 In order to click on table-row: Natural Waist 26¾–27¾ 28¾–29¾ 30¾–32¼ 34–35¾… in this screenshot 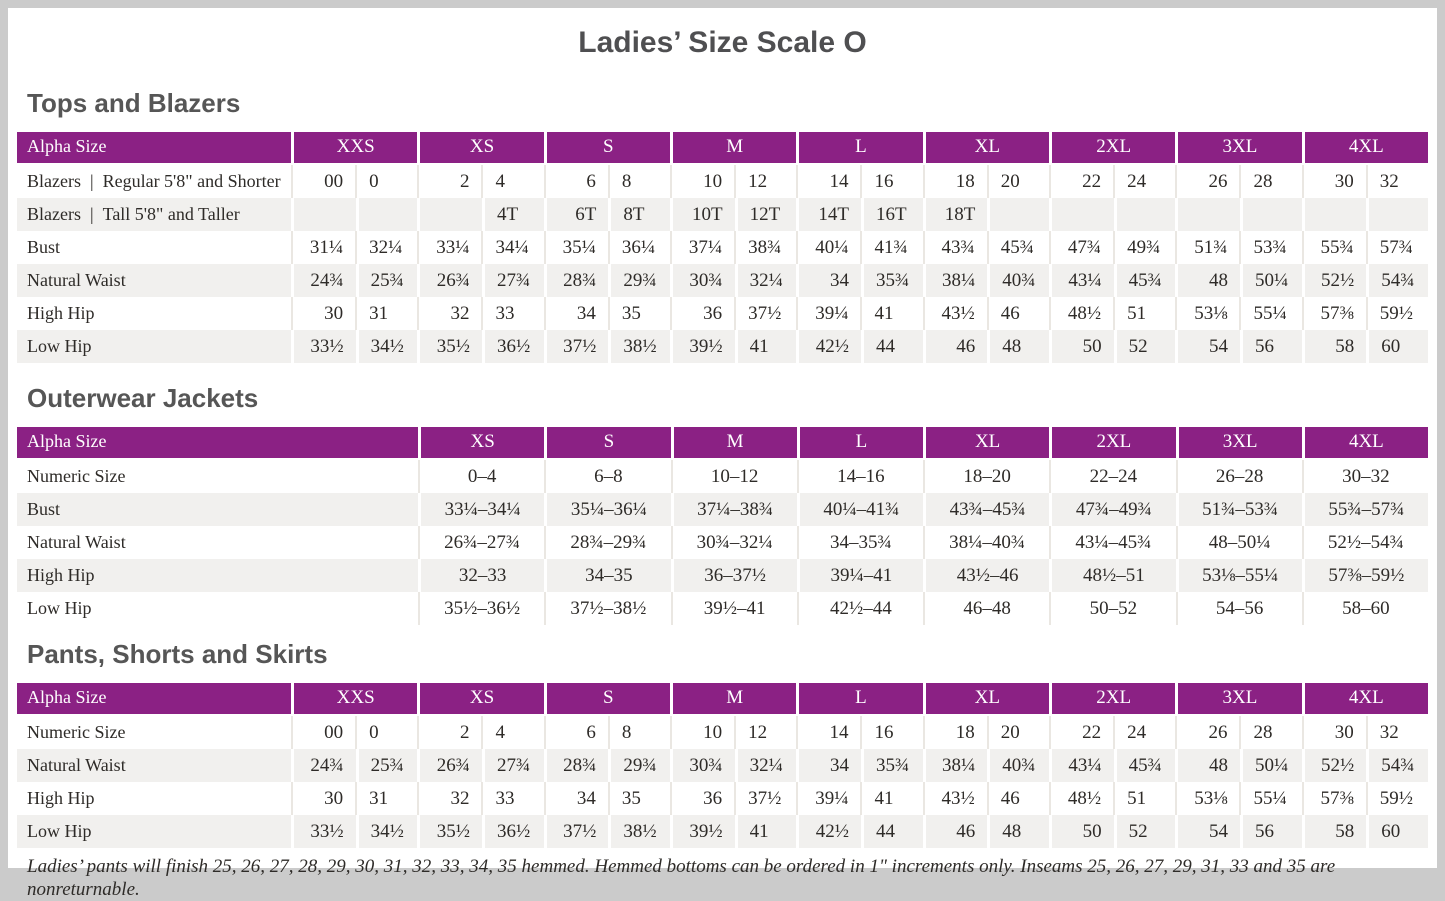, I will do `click(722, 542)`.